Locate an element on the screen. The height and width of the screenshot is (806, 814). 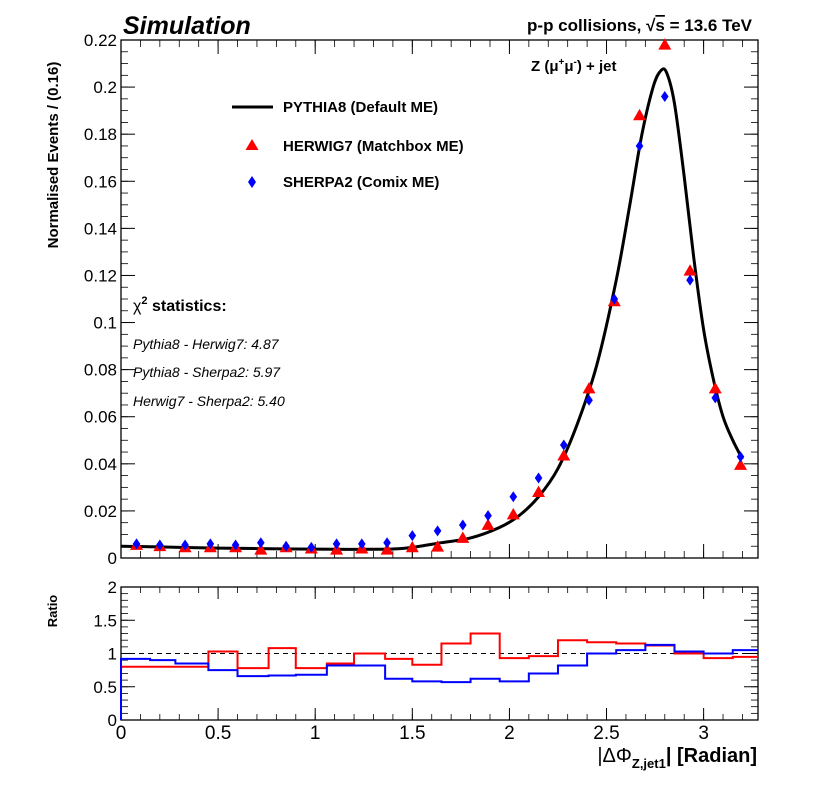
main-y-tick-label: 0.06 is located at coordinates (100, 417).